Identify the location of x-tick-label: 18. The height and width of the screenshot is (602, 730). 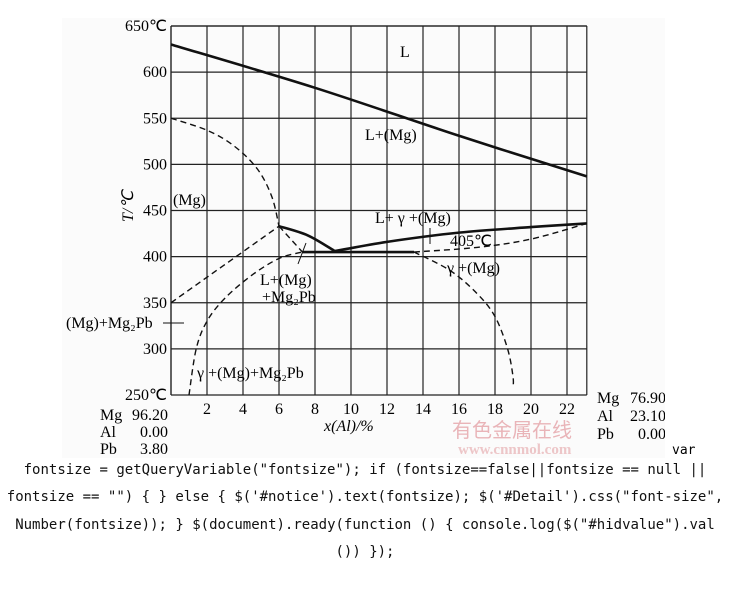
(495, 409).